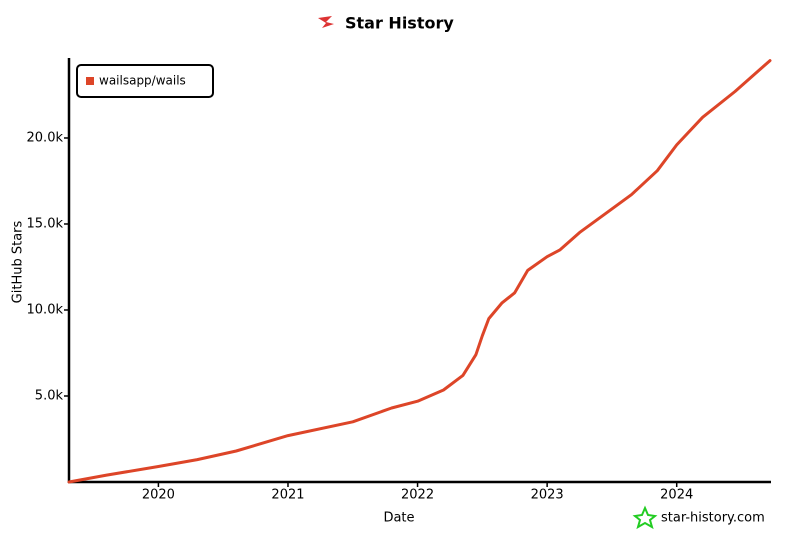  What do you see at coordinates (287, 495) in the screenshot?
I see `x-tick-label: 2021` at bounding box center [287, 495].